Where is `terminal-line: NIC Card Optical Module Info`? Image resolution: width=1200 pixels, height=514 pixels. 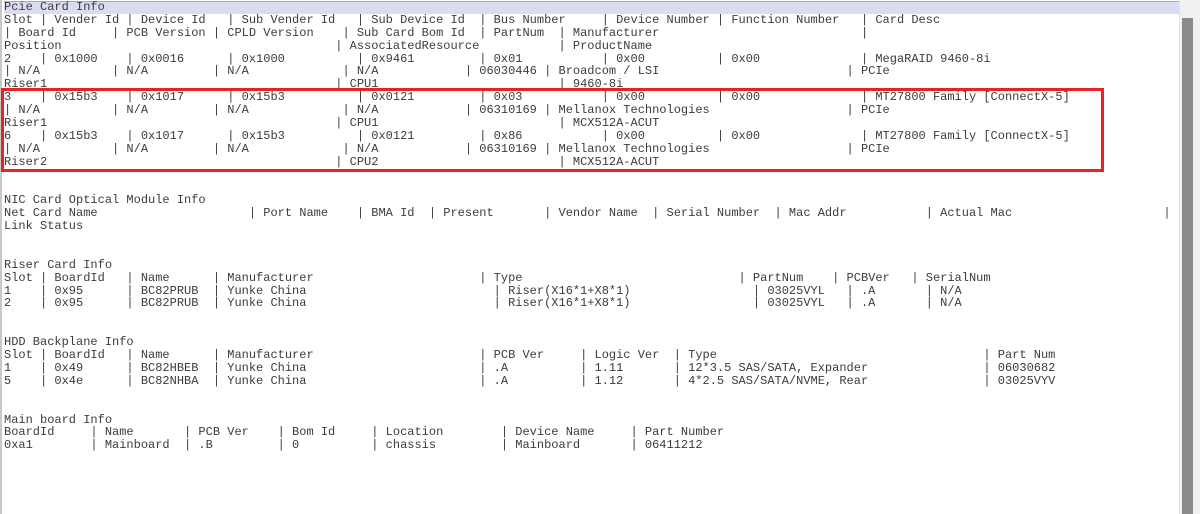 terminal-line: NIC Card Optical Module Info is located at coordinates (105, 200).